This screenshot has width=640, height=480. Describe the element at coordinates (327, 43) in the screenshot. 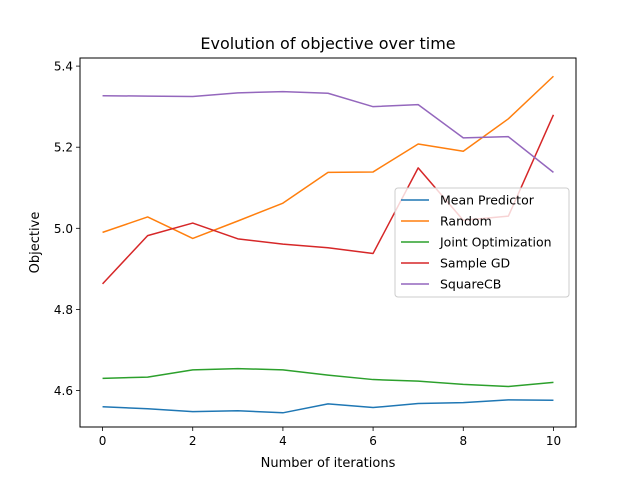

I see `chart-title: Evolution of objective over time` at that location.